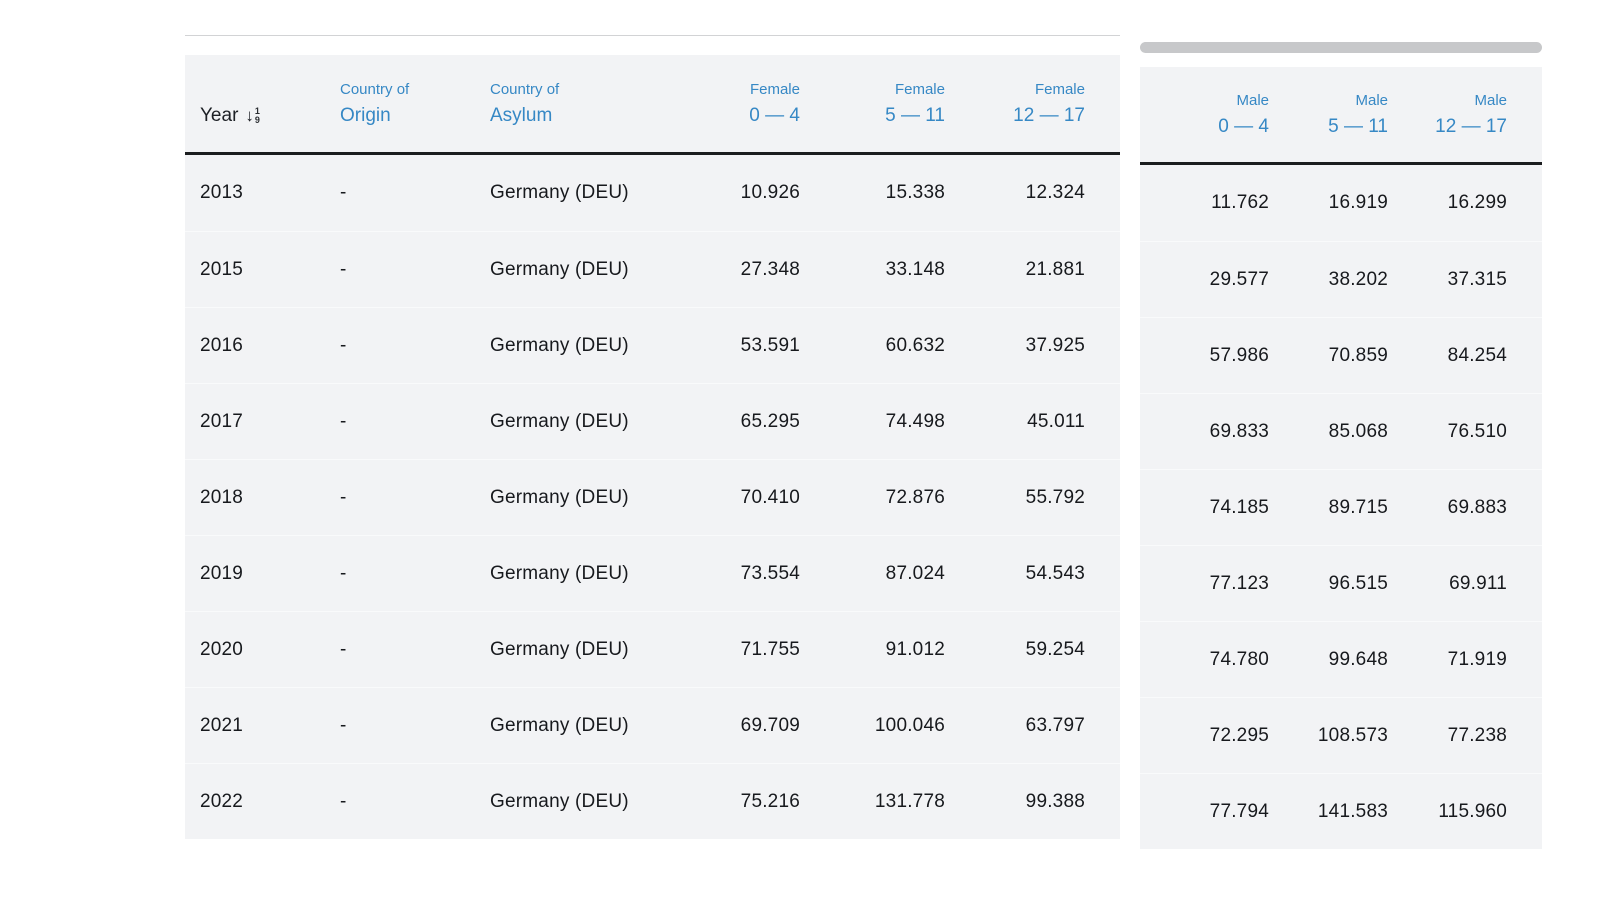 This screenshot has height=899, width=1600. I want to click on cell-male-5-11: 99.648, so click(1358, 659).